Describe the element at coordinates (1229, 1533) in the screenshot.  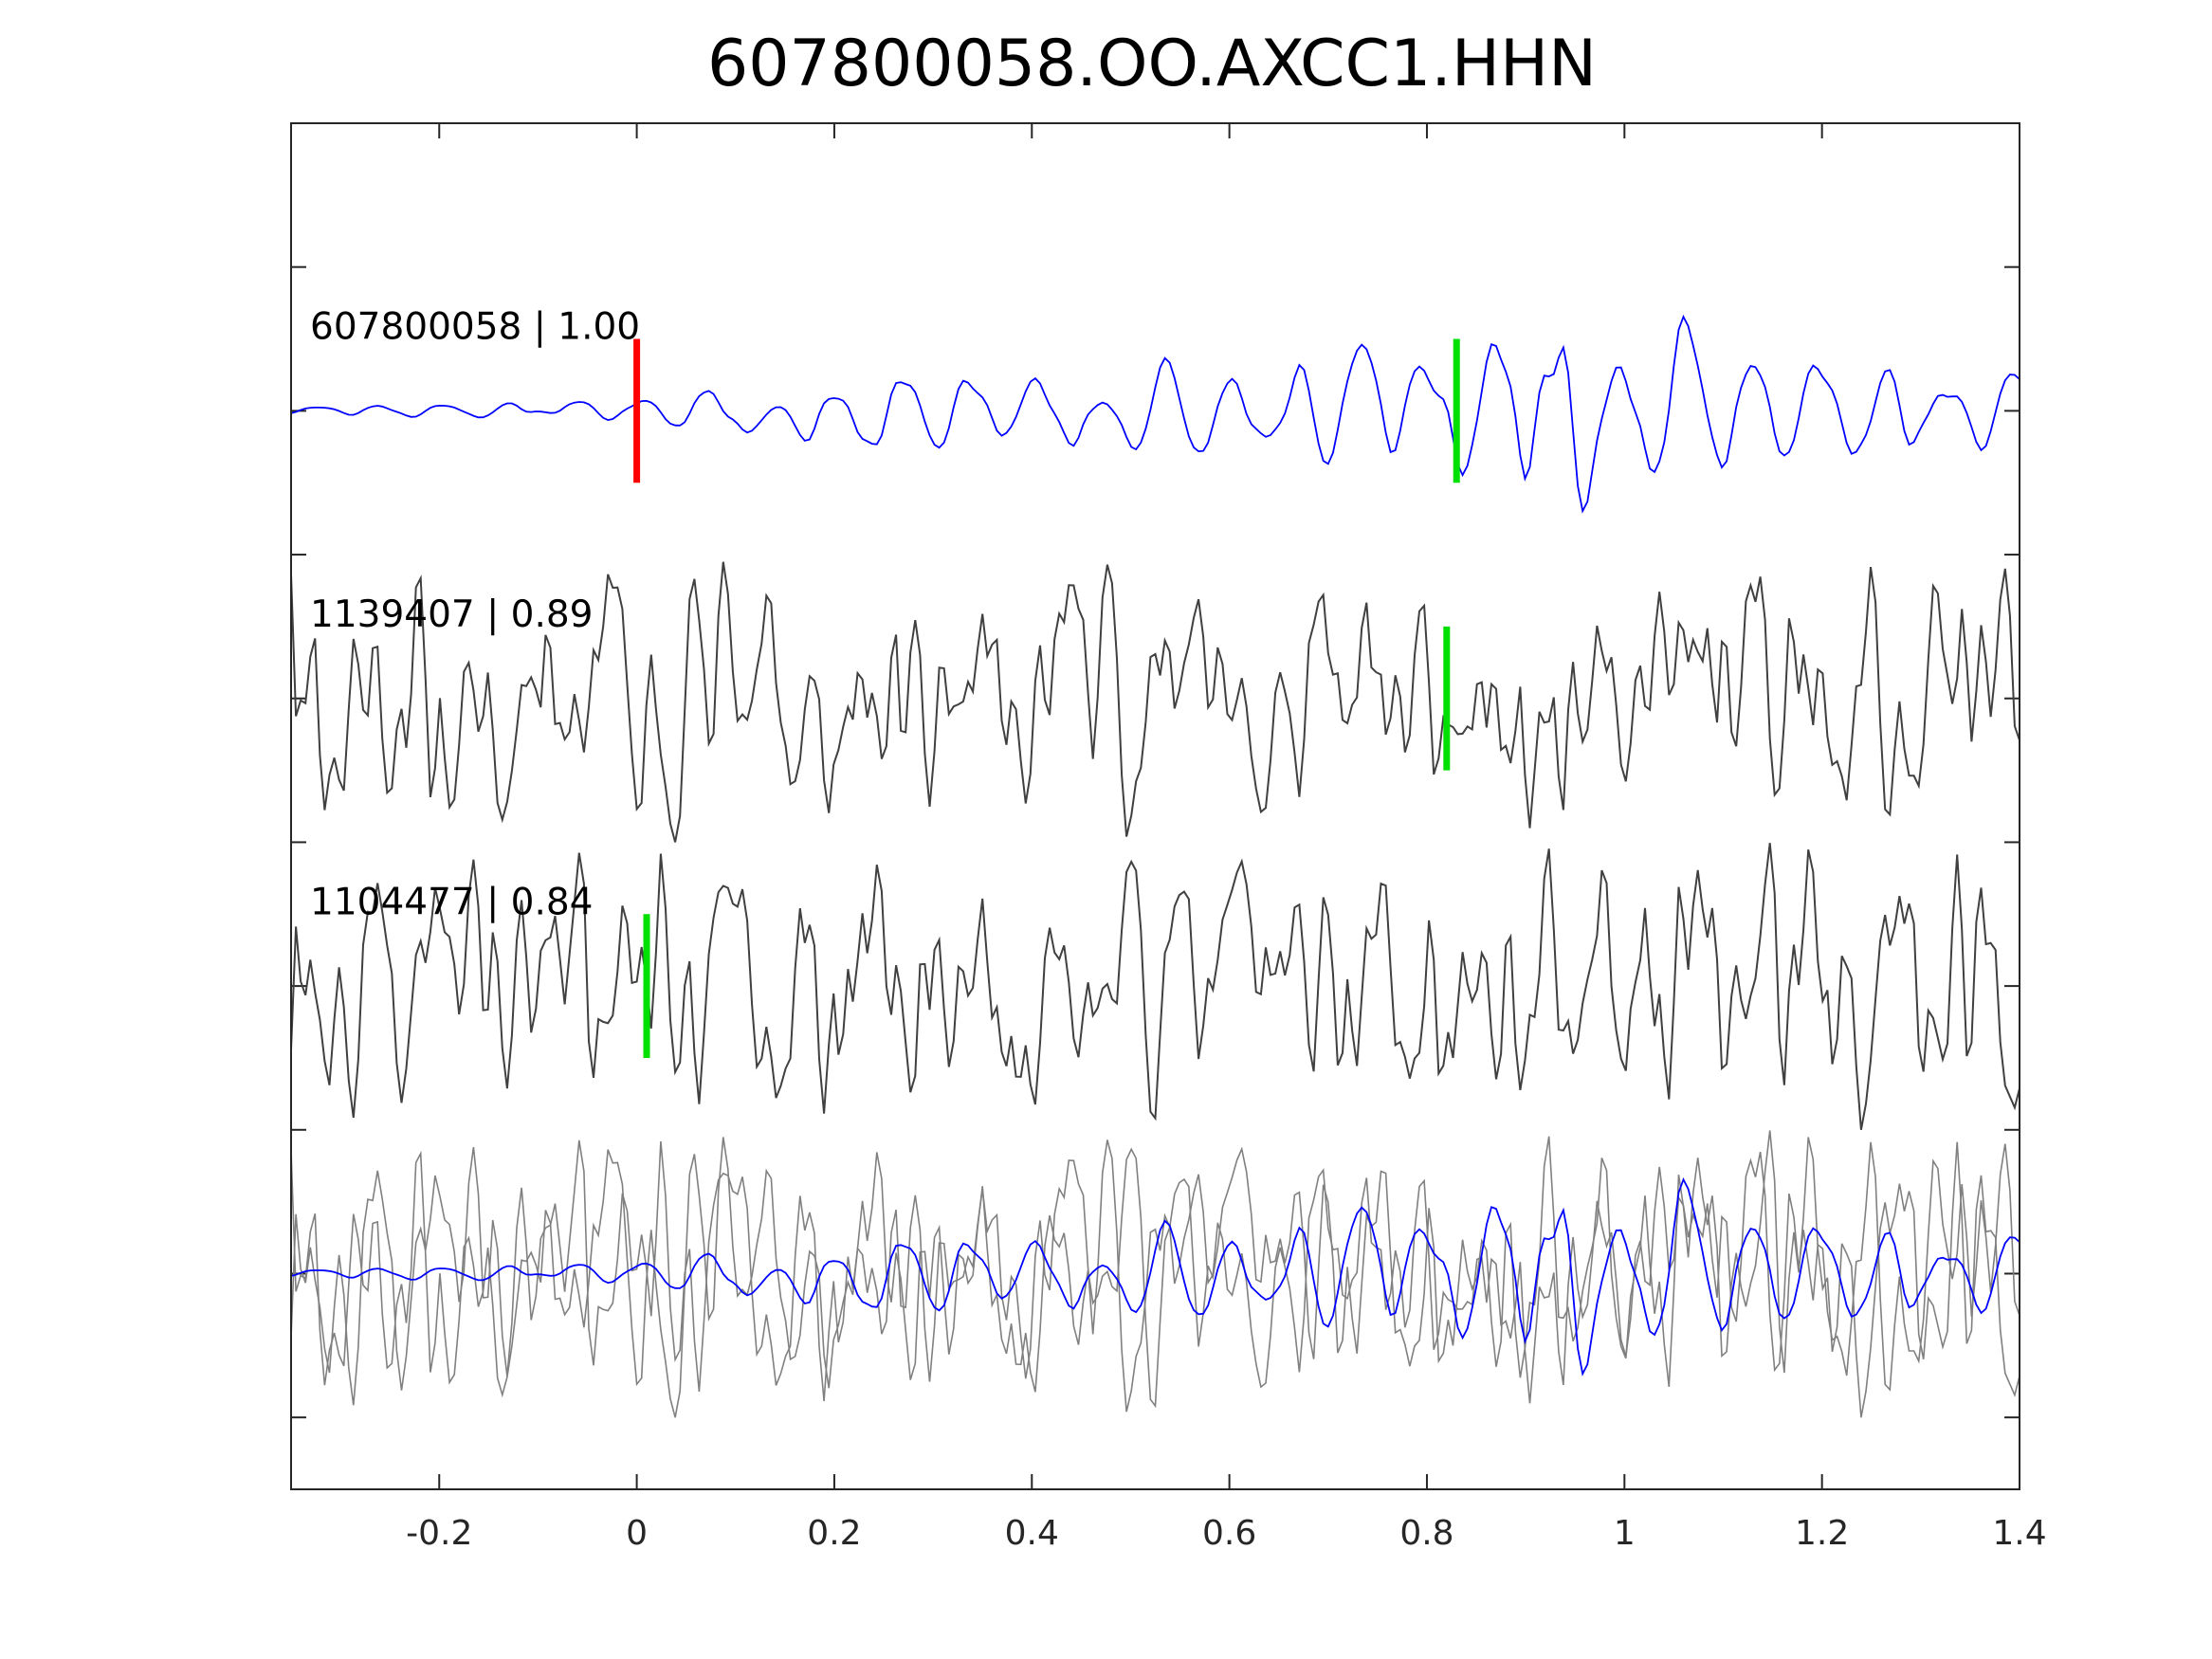
I see `x-tick-label: 0.6` at that location.